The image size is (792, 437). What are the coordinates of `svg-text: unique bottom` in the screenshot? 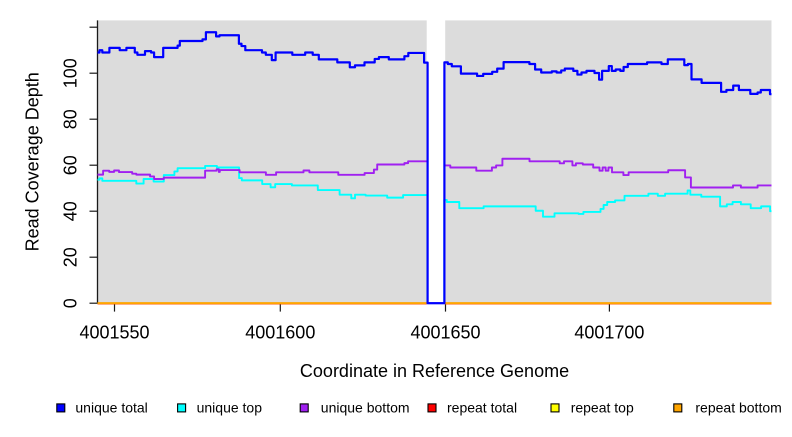 It's located at (365, 408).